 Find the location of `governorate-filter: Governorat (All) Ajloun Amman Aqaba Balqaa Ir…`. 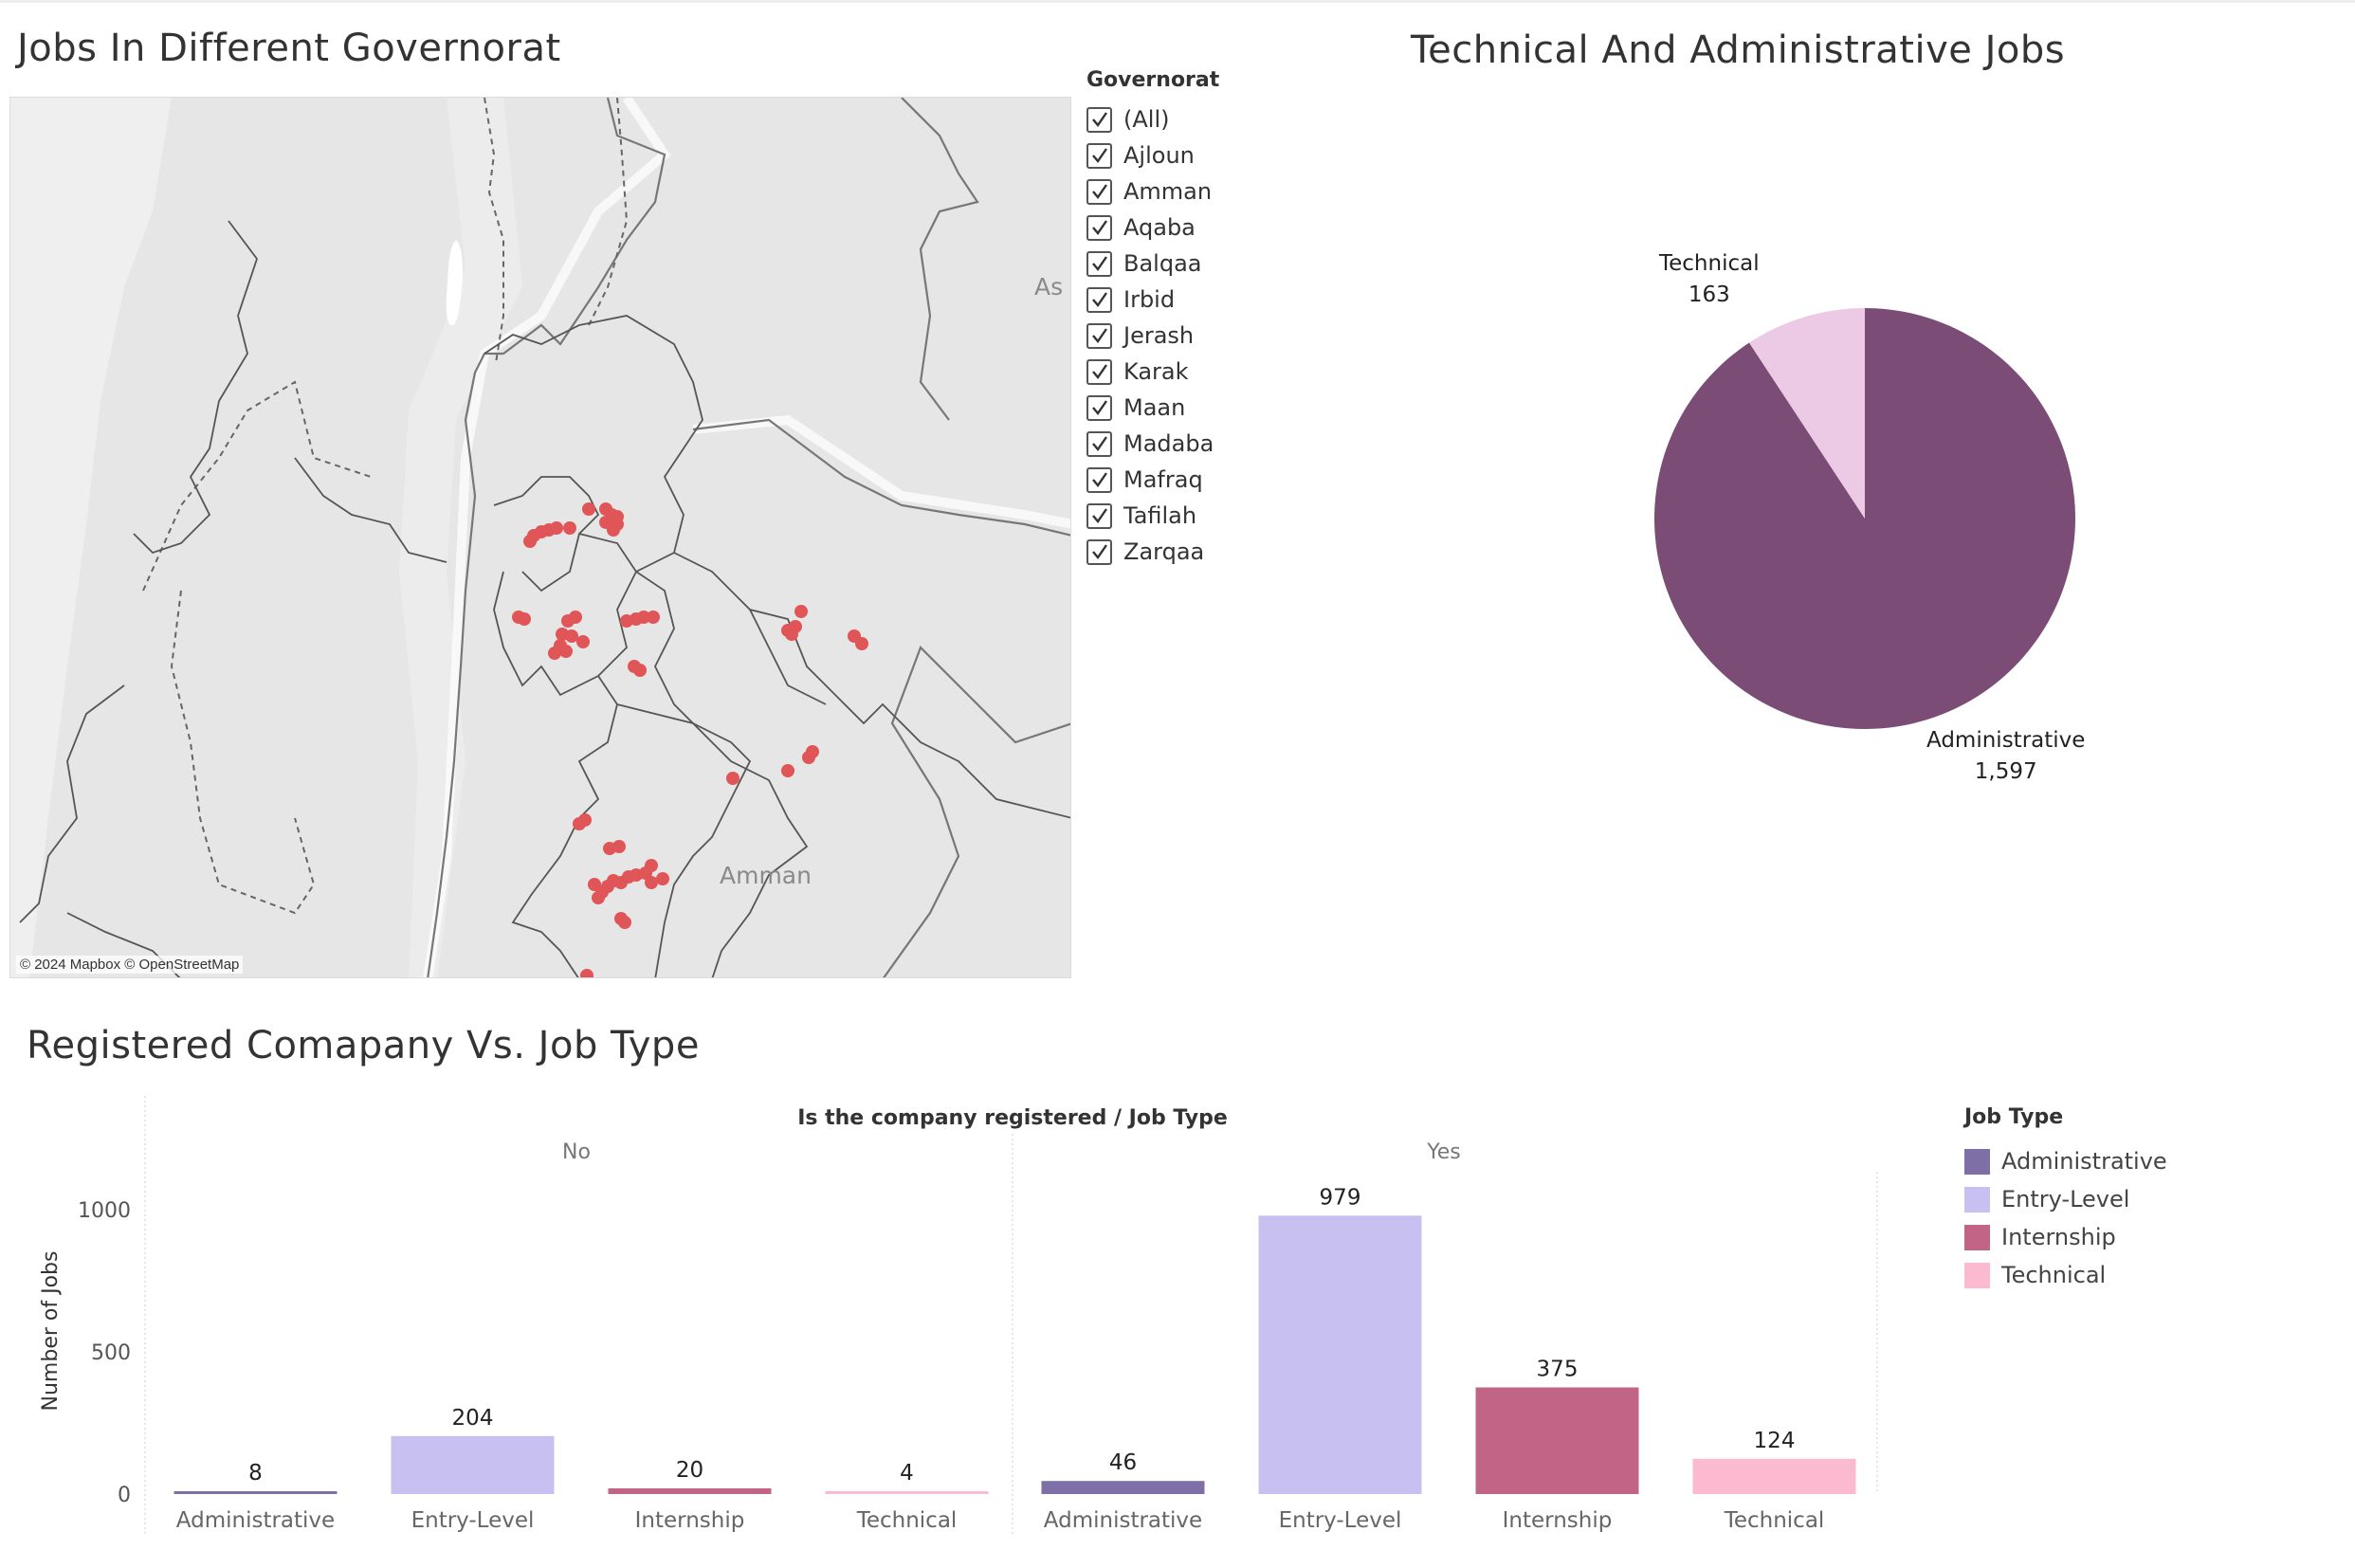

governorate-filter: Governorat (All) Ajloun Amman Aqaba Balqaa Ir… is located at coordinates (1200, 319).